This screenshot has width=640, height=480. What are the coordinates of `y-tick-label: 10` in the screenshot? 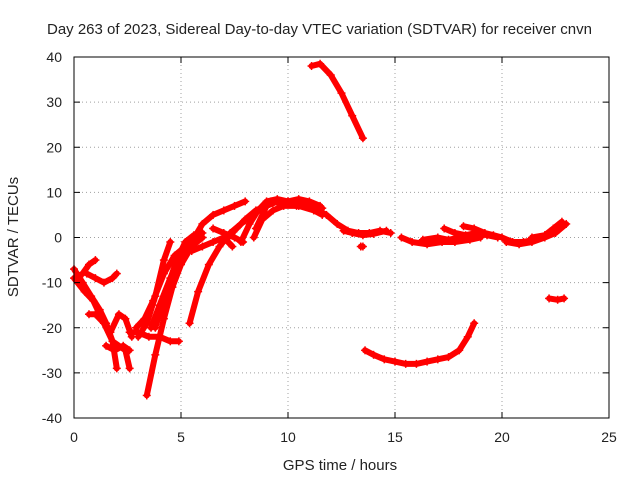 It's located at (54, 192).